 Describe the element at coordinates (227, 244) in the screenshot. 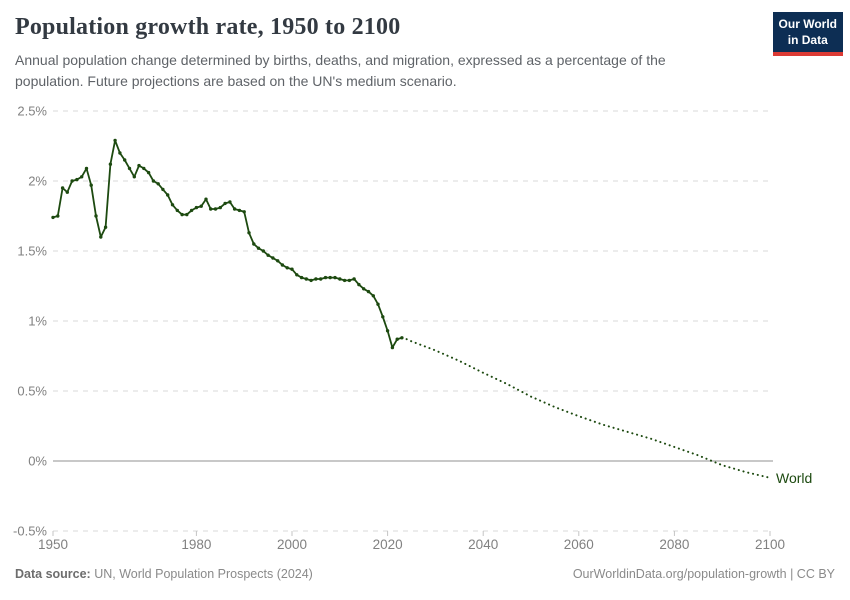

I see `historic-line` at that location.